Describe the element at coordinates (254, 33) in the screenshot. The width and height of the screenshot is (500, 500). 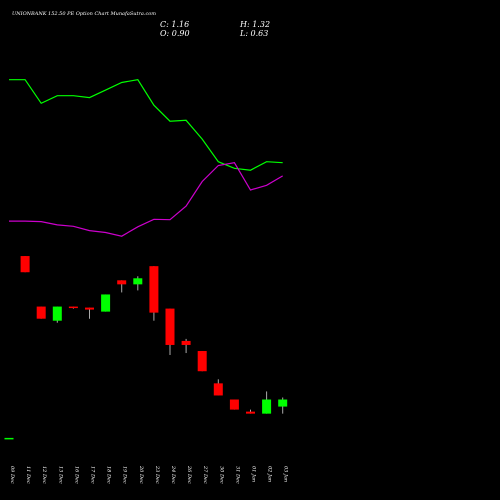
I see `low-readout: L: 0.63` at that location.